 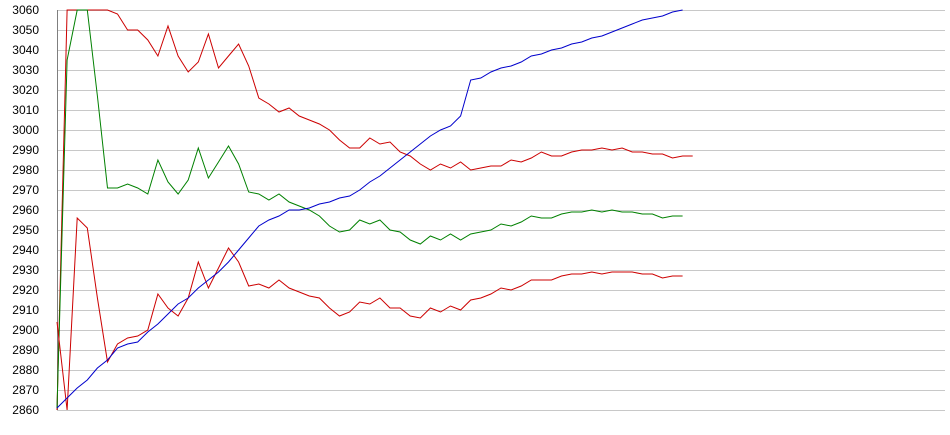 I want to click on y-tick-label: 2910, so click(x=25, y=310).